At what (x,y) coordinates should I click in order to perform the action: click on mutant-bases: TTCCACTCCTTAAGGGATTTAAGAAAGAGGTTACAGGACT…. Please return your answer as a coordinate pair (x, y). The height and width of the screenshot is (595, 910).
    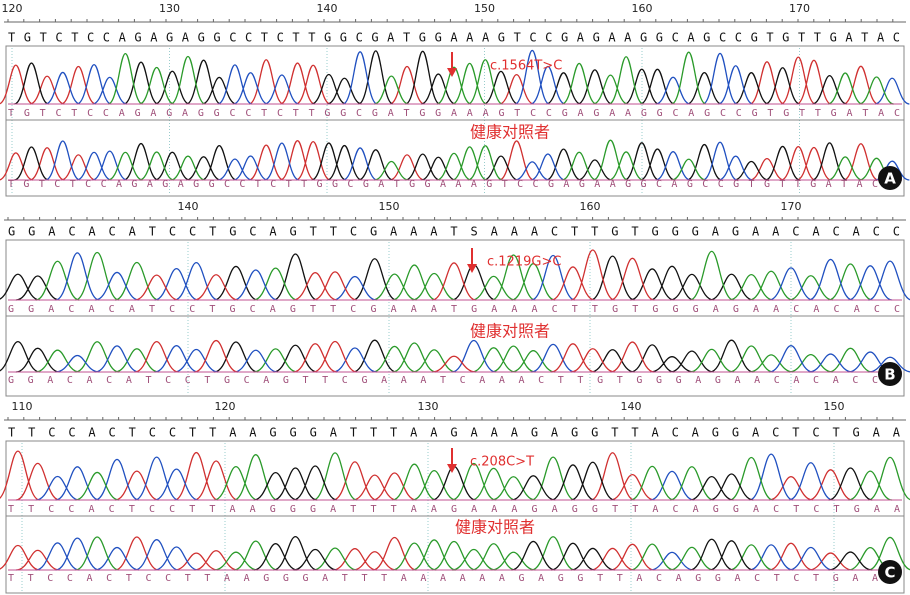
    Looking at the image, I should click on (454, 509).